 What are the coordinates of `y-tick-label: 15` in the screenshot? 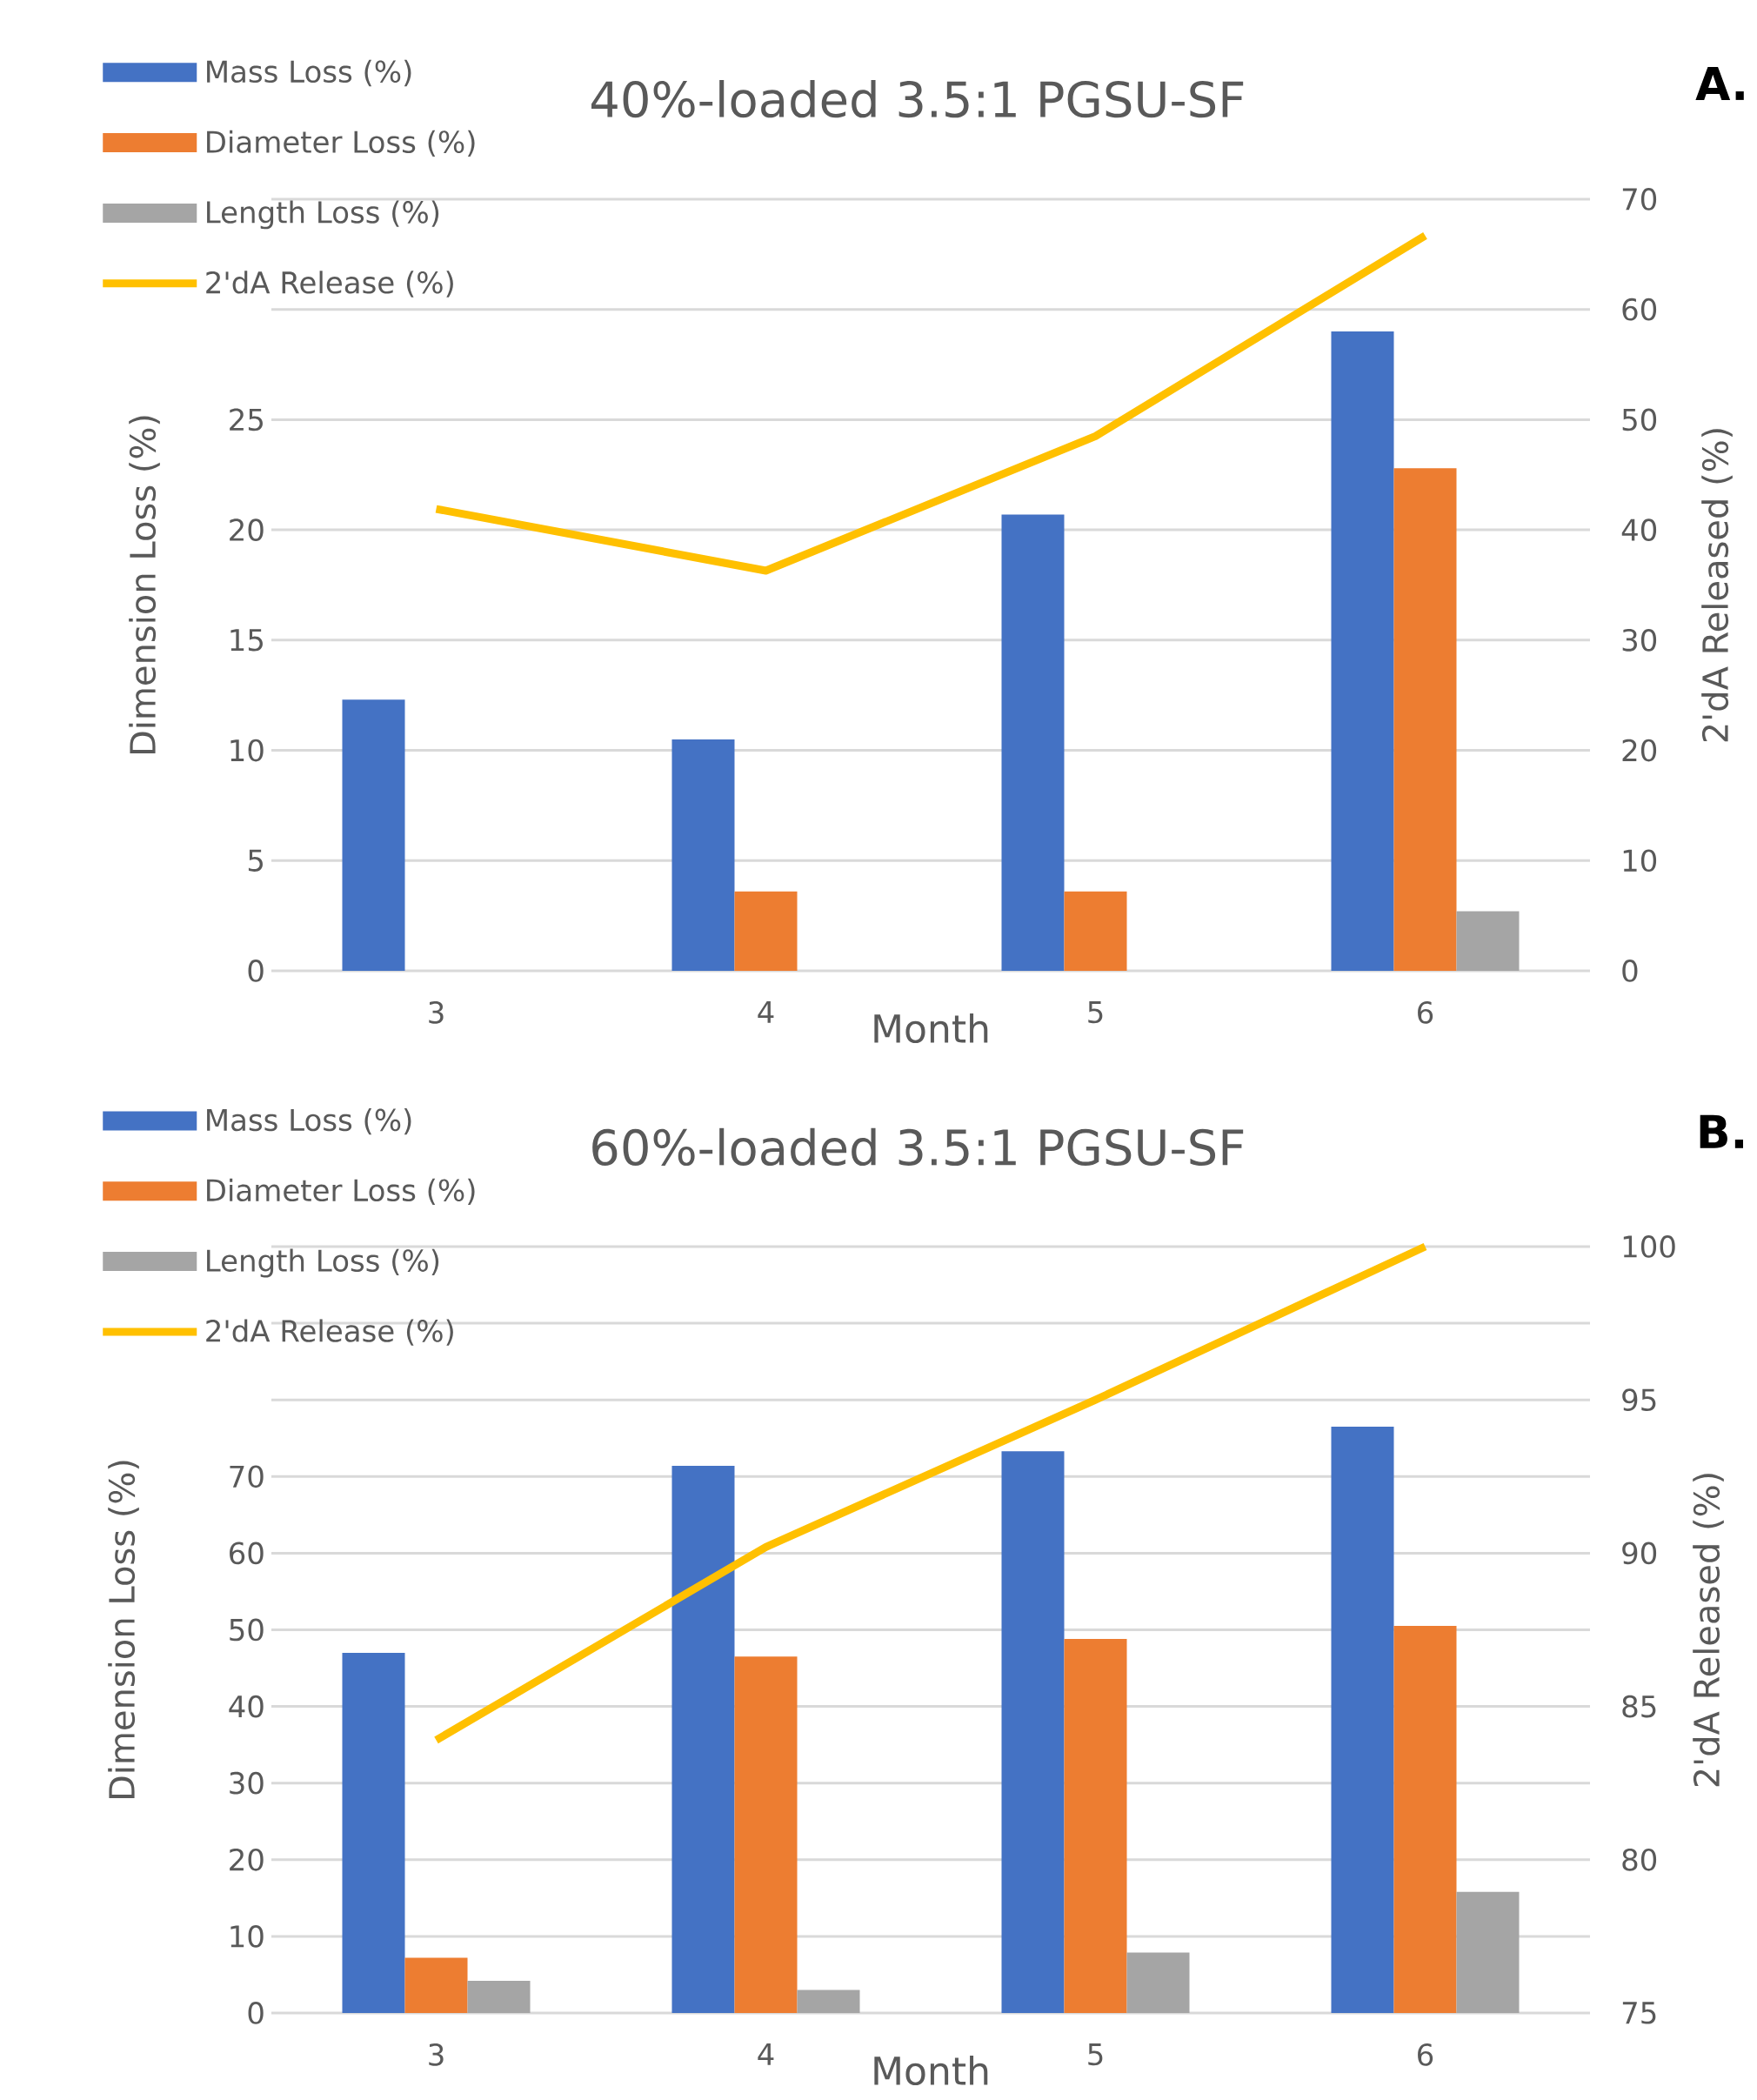 It's located at (247, 641).